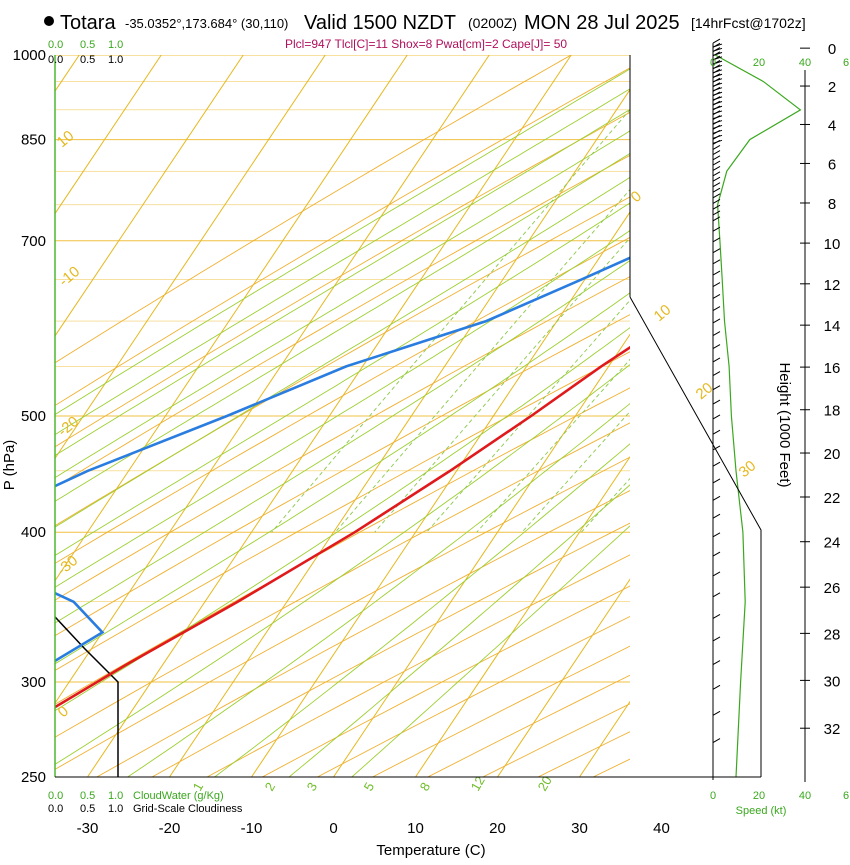  What do you see at coordinates (270, 787) in the screenshot?
I see `mixing-ratio-label: 2` at bounding box center [270, 787].